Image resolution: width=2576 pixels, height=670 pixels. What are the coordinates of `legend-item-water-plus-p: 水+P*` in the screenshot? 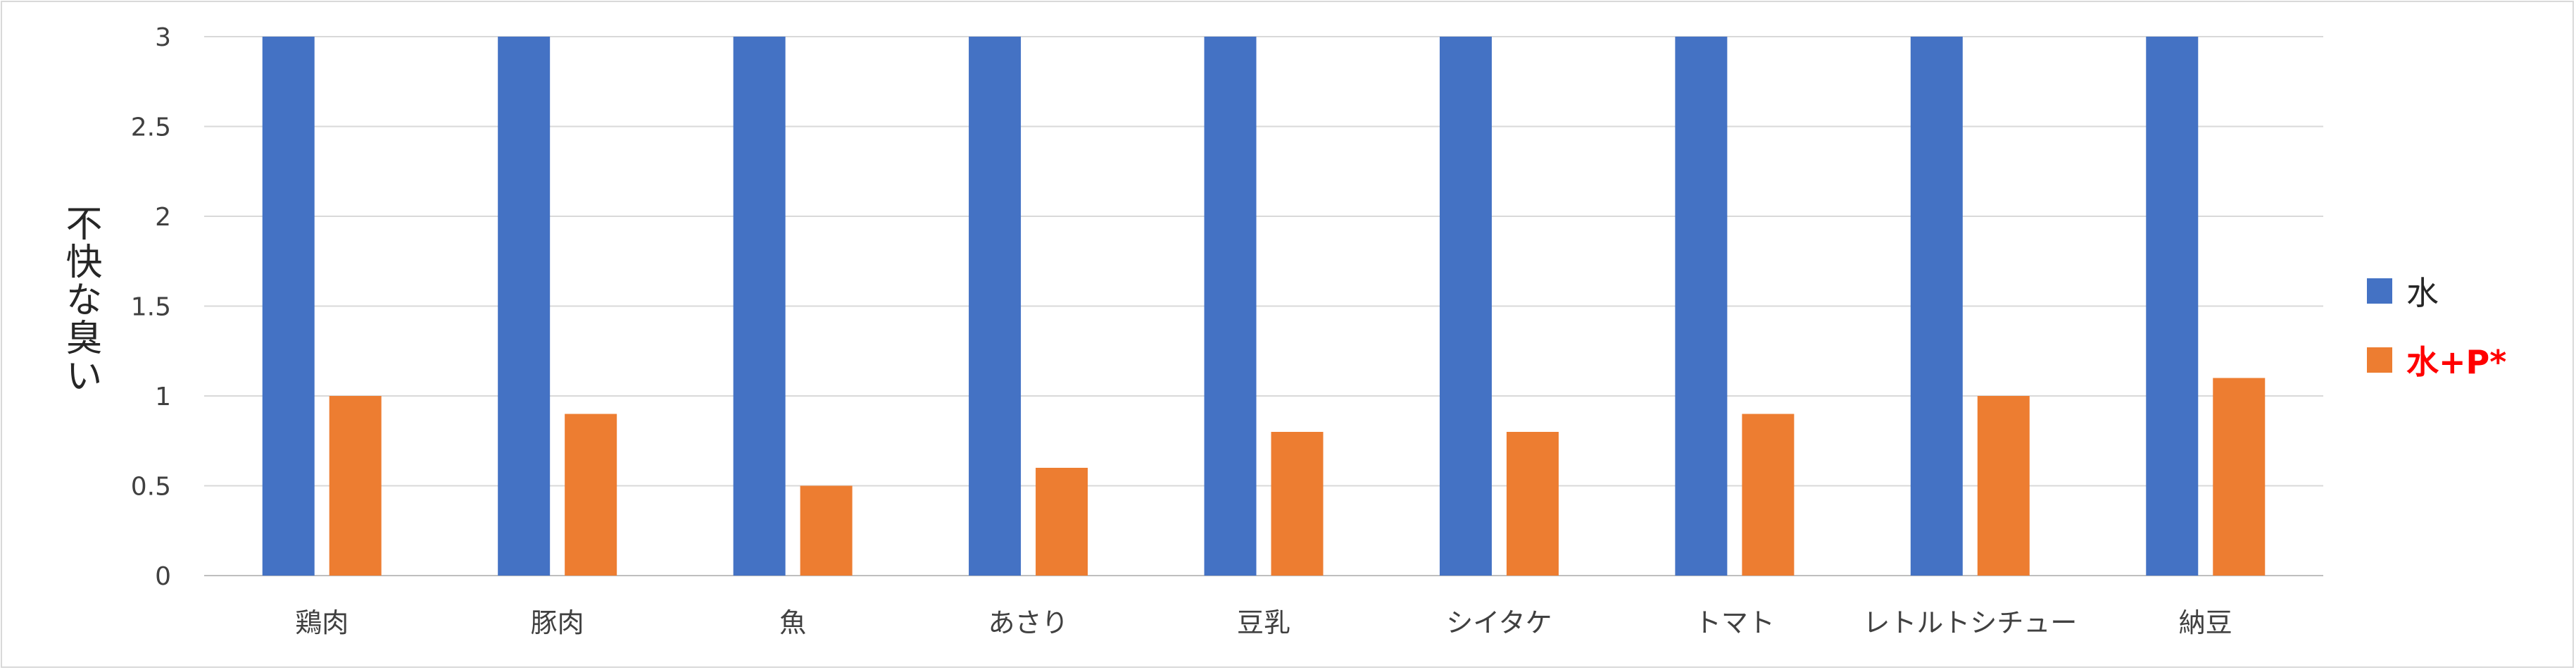 It's located at (2436, 360).